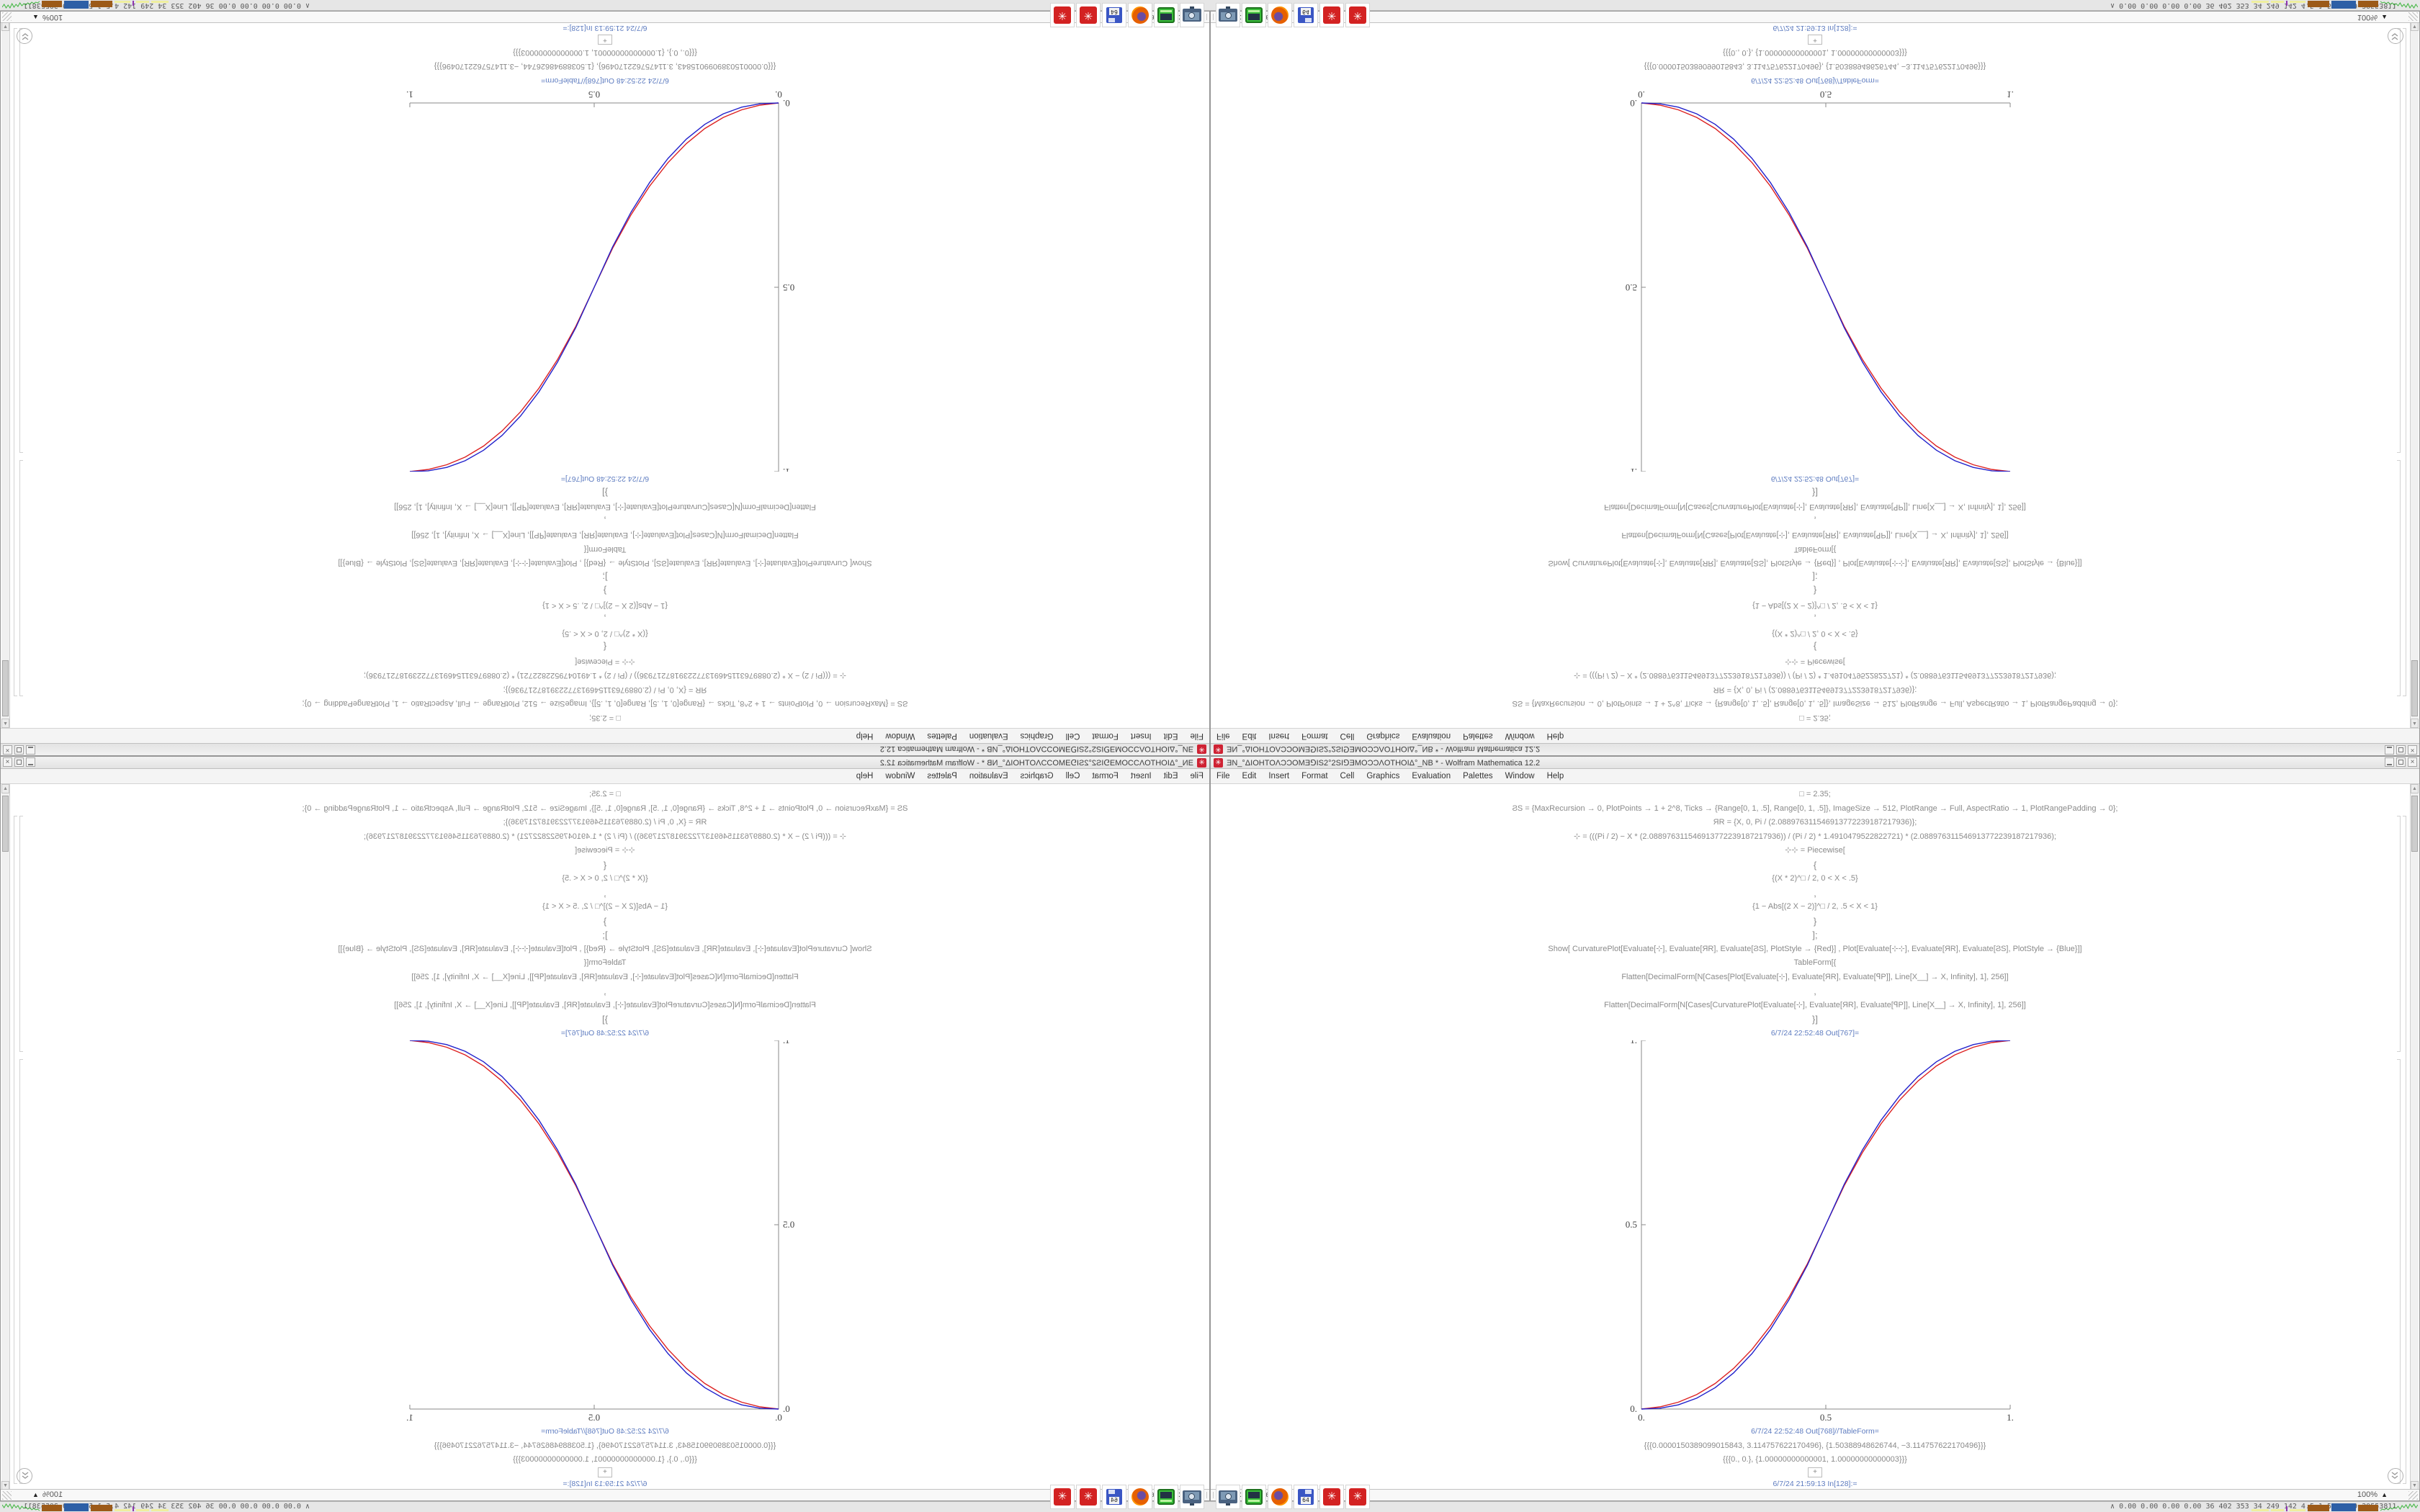 The width and height of the screenshot is (2420, 1512). Describe the element at coordinates (2395, 1476) in the screenshot. I see `scroll-to-end-icon` at that location.